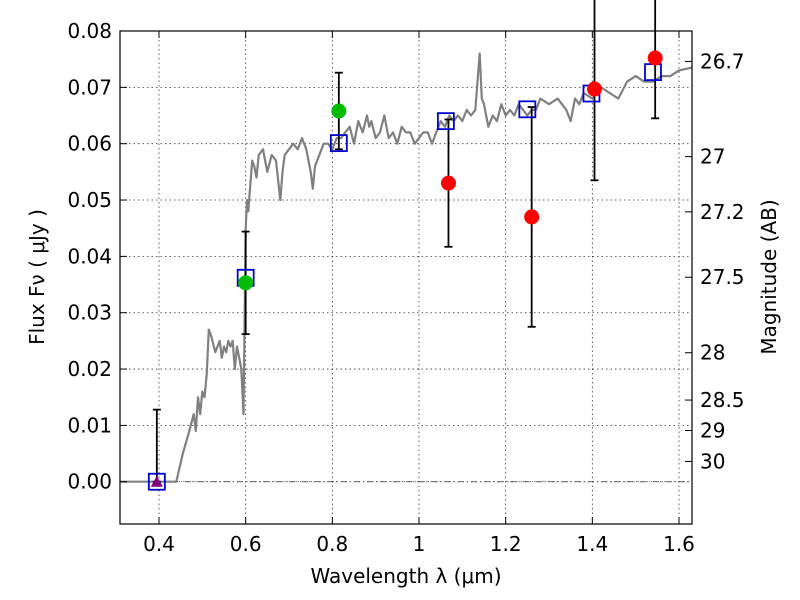 This screenshot has width=800, height=600. I want to click on y-tick-label: 0.08, so click(89, 31).